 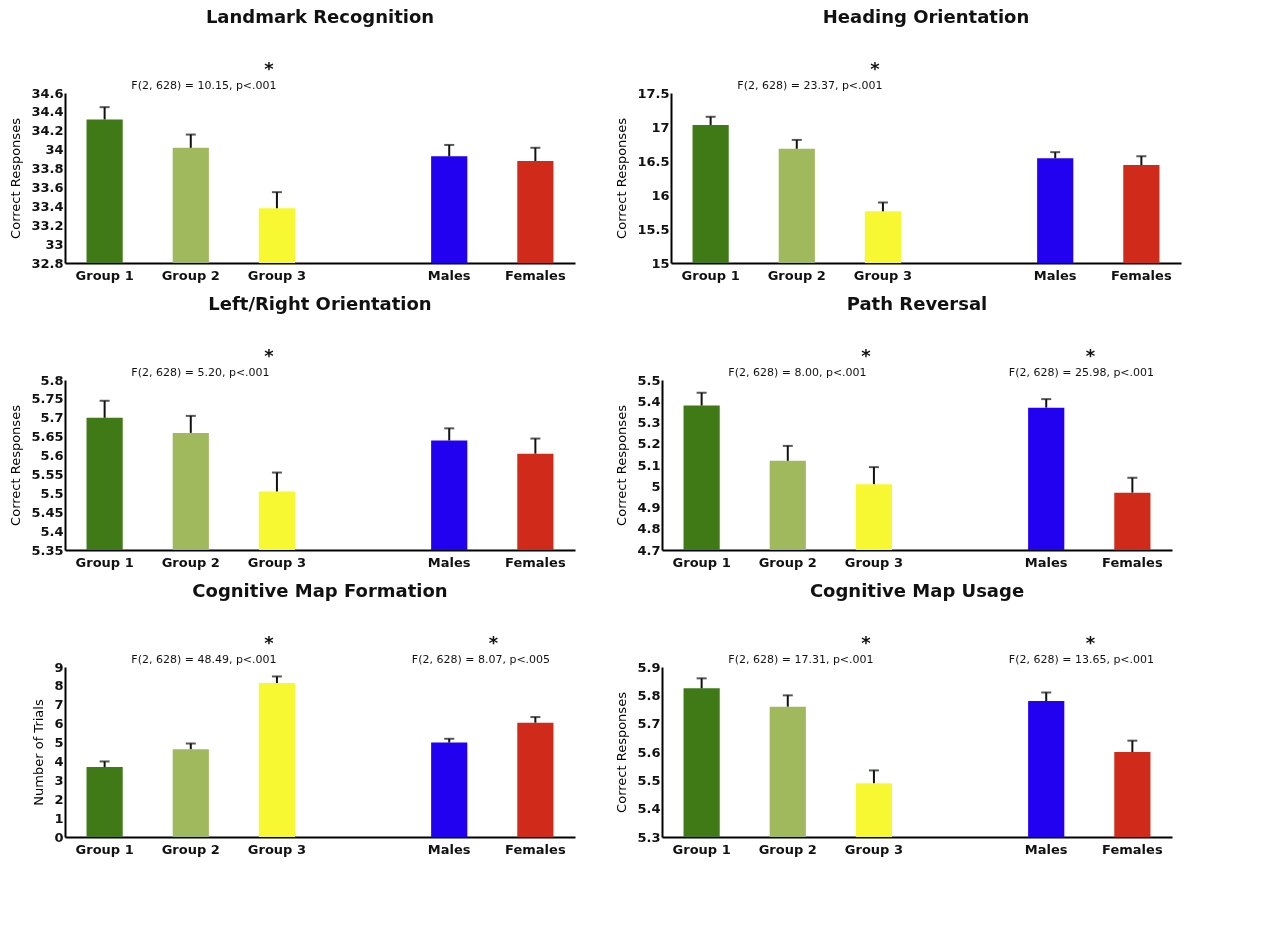 I want to click on y-tick-label: 5.8, so click(x=52, y=380).